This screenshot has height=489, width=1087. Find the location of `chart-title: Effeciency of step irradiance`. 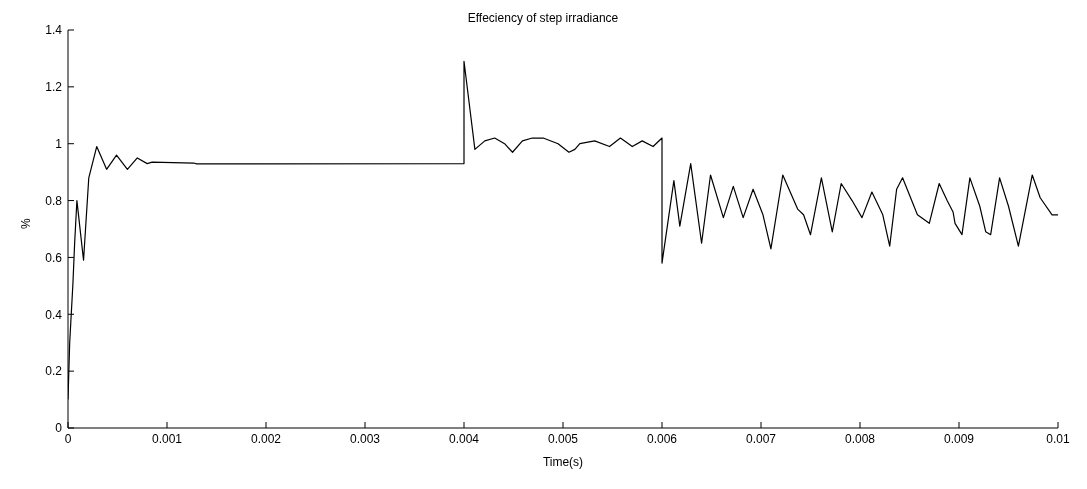

chart-title: Effeciency of step irradiance is located at coordinates (543, 18).